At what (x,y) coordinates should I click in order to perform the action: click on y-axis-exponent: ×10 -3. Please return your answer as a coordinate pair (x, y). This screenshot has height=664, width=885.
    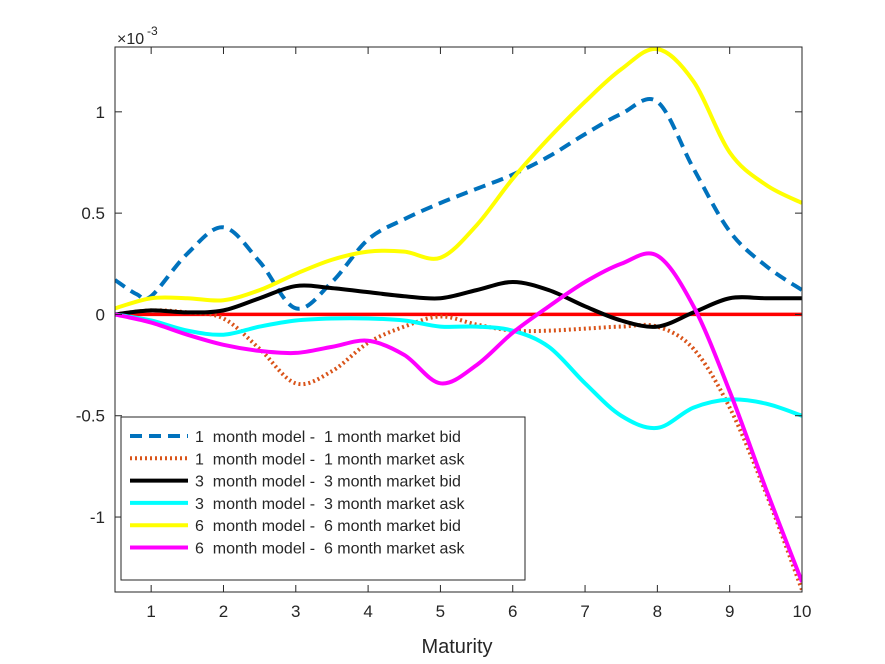
    Looking at the image, I should click on (137, 36).